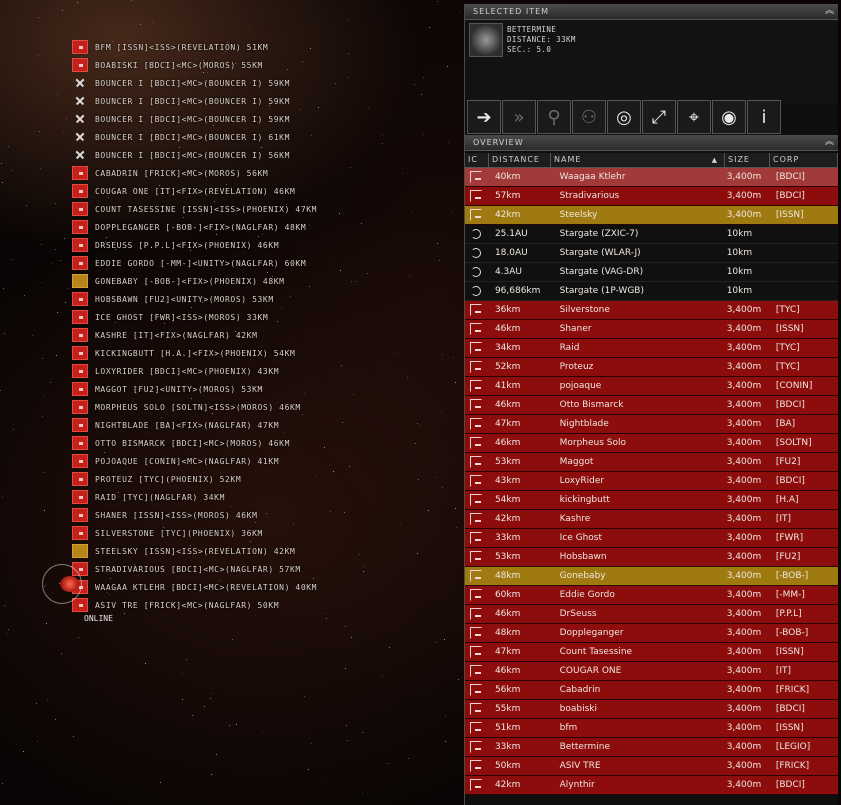 This screenshot has width=841, height=805. I want to click on align-icon: ⚇, so click(589, 117).